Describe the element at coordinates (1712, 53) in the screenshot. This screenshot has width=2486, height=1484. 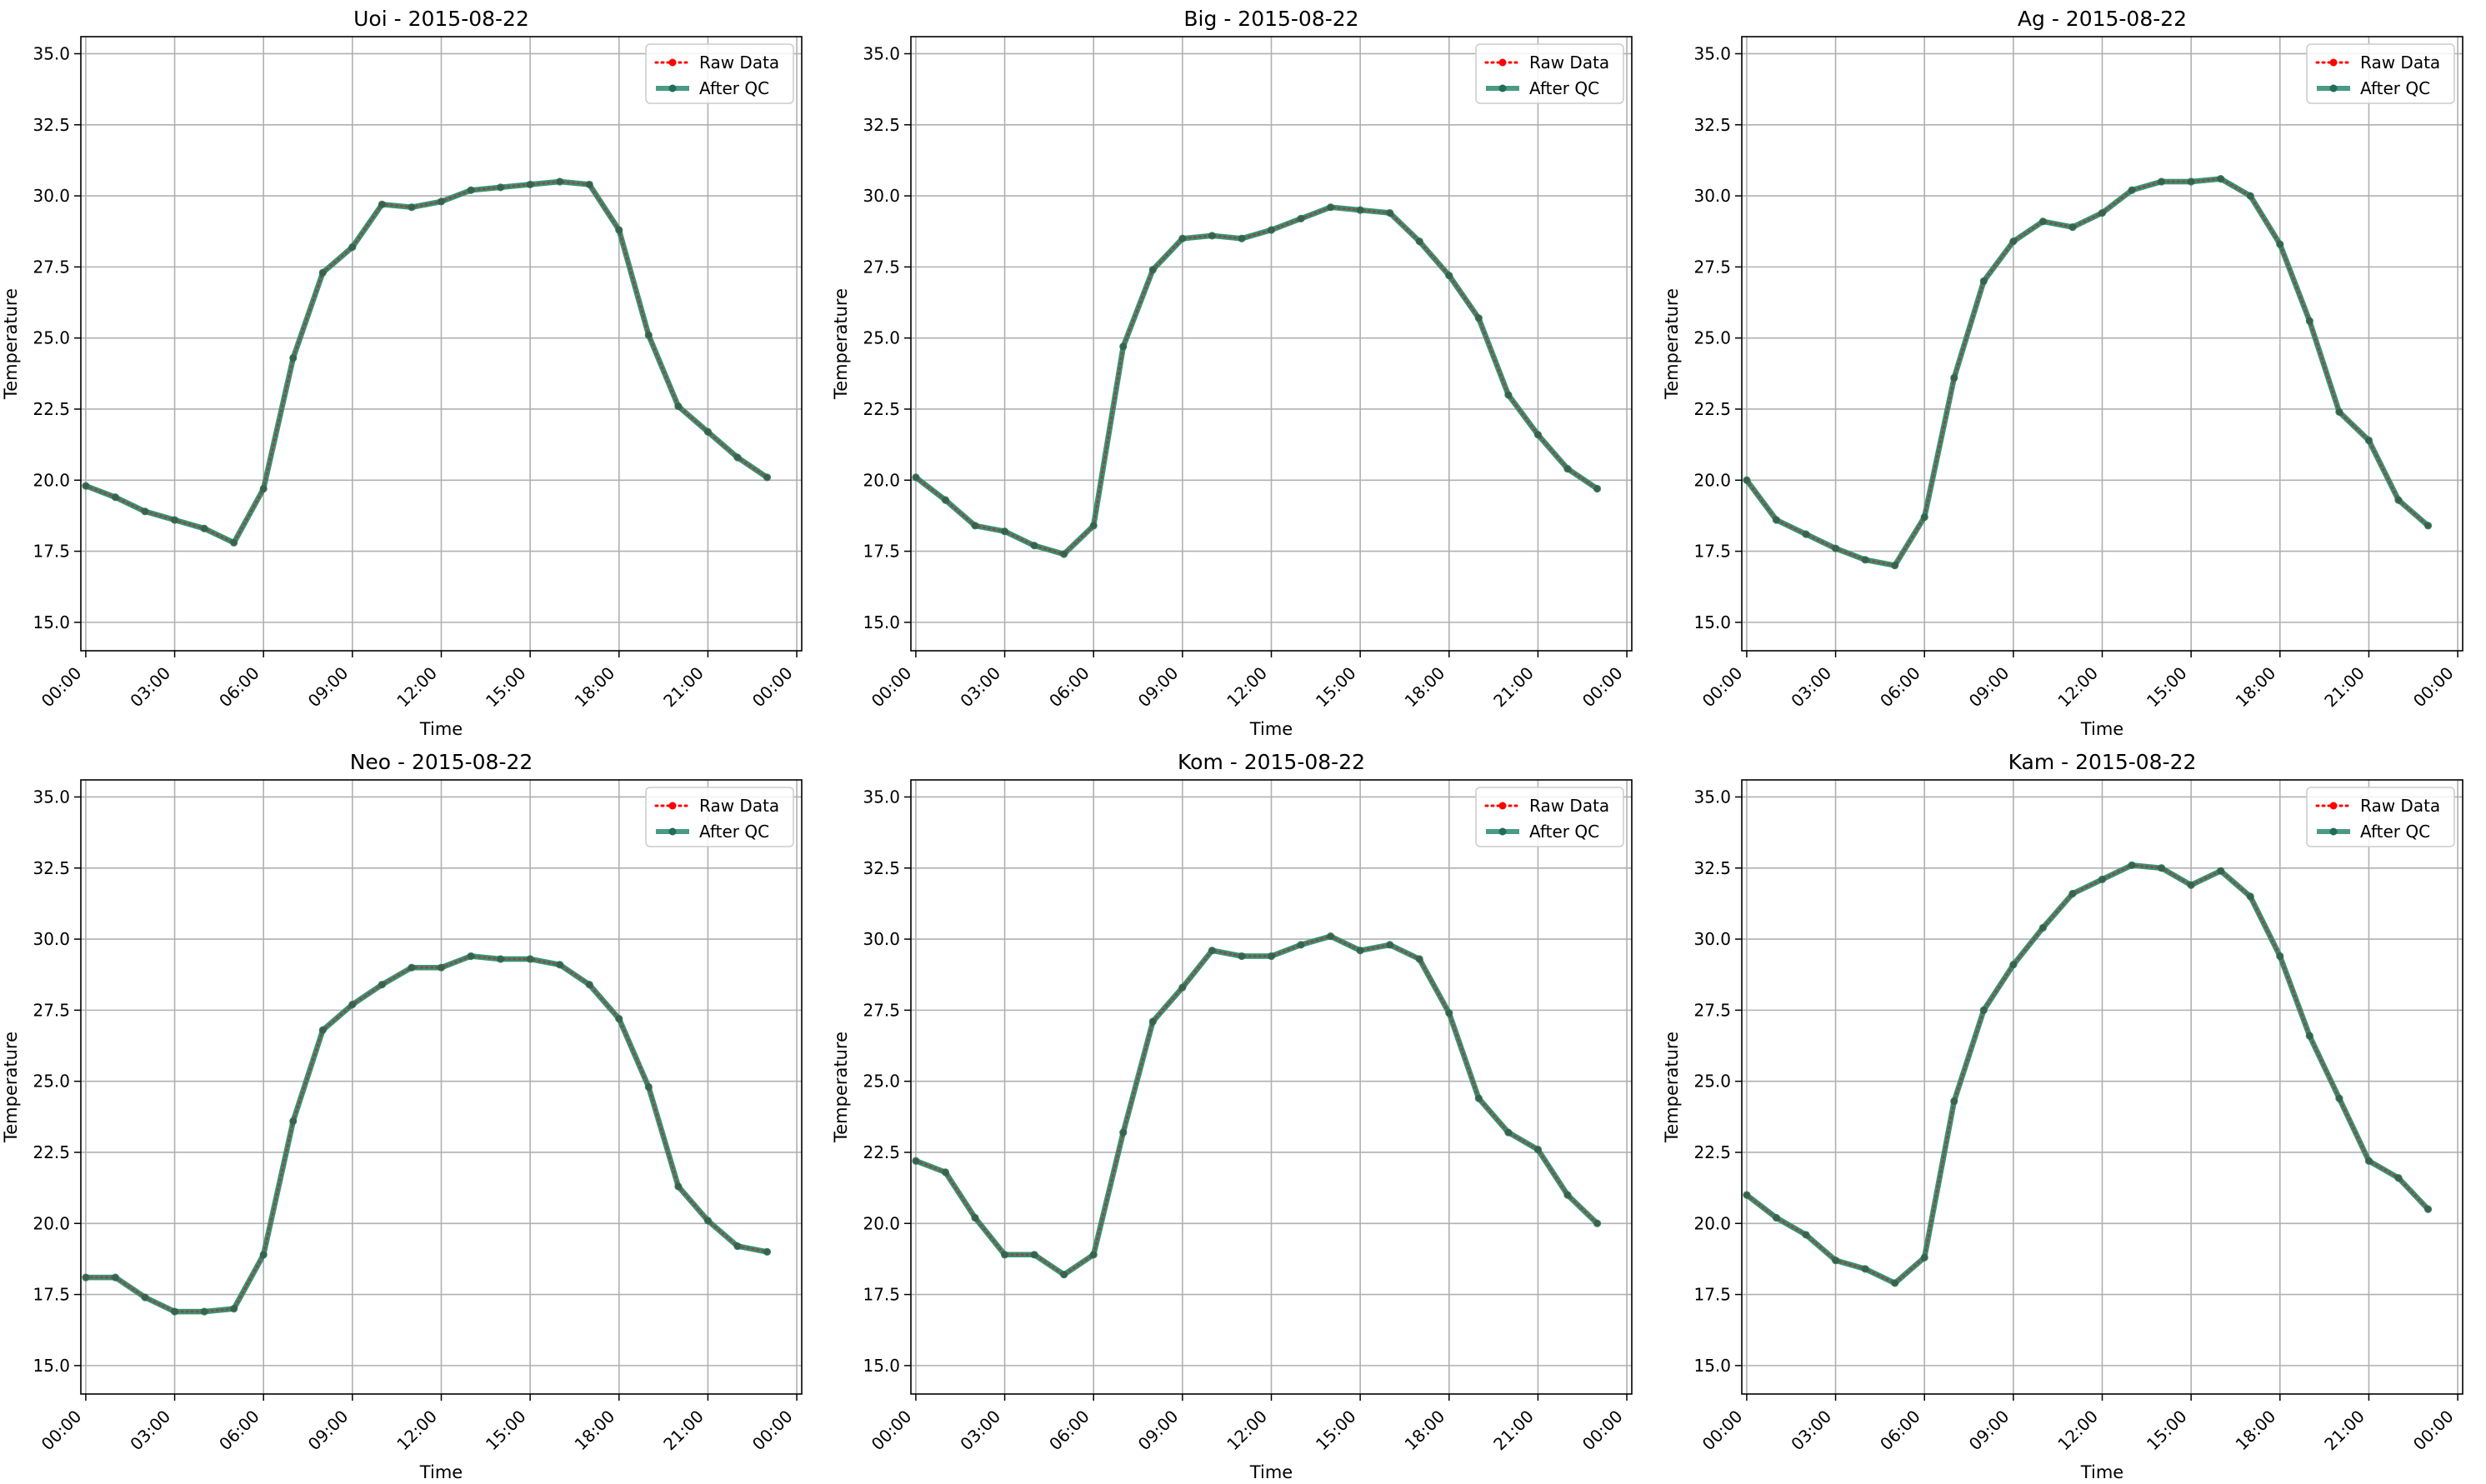
I see `y-tick-label: 35.0` at that location.